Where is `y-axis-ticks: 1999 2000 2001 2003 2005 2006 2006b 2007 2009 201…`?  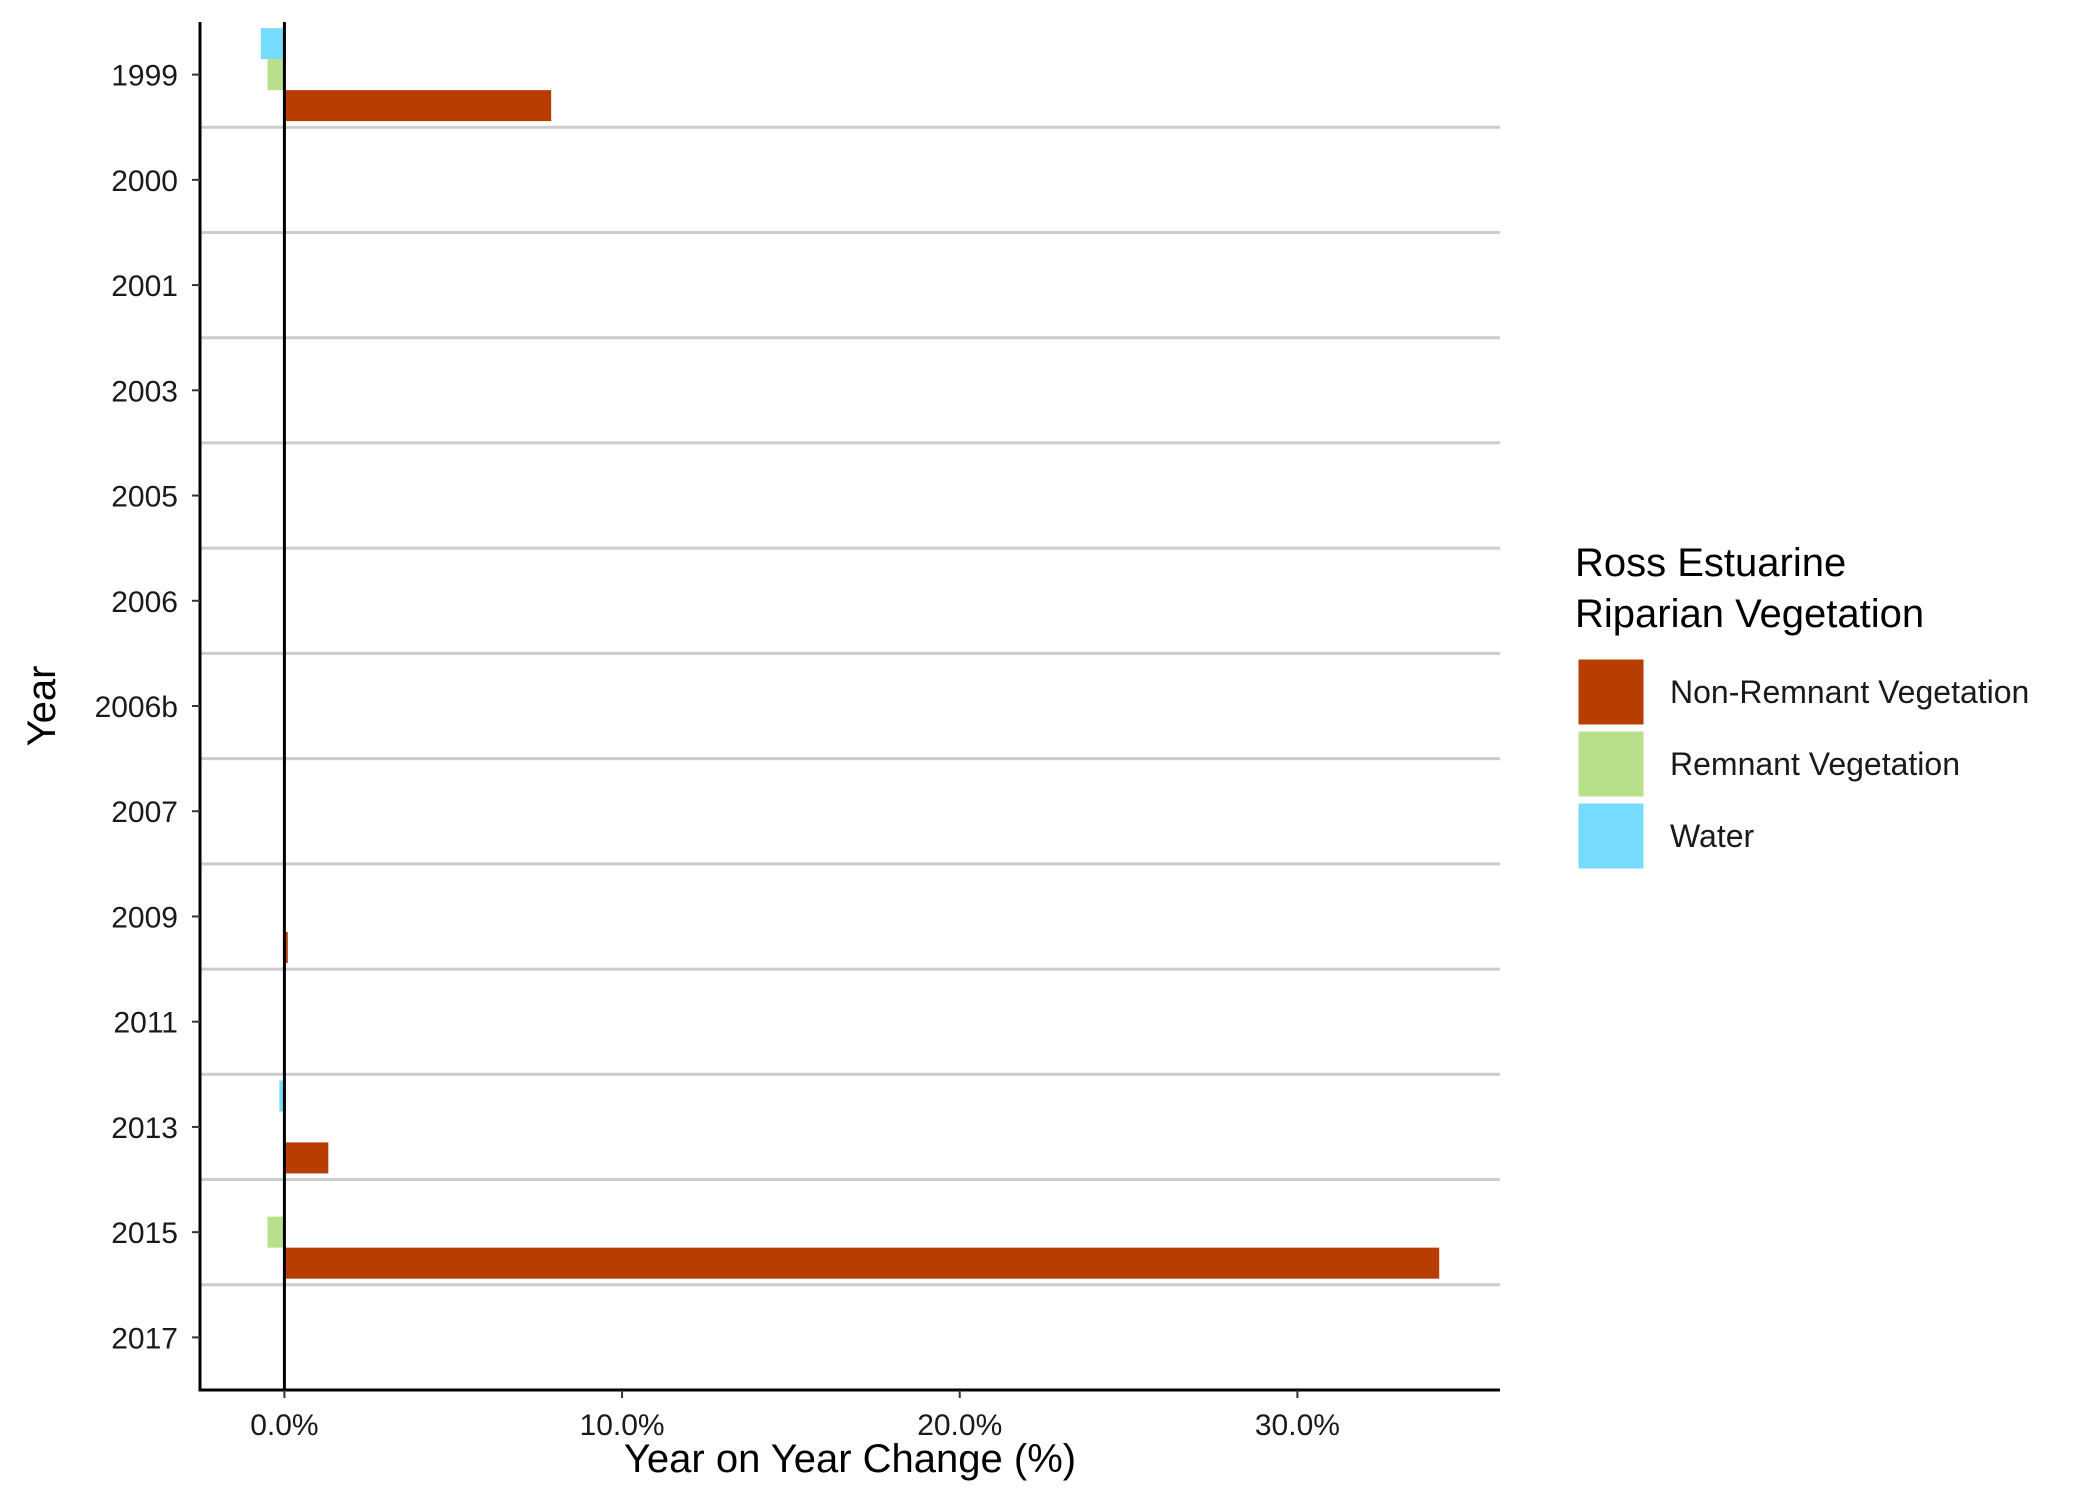
y-axis-ticks: 1999 2000 2001 2003 2005 2006 2006b 2007 2009 201… is located at coordinates (147, 707).